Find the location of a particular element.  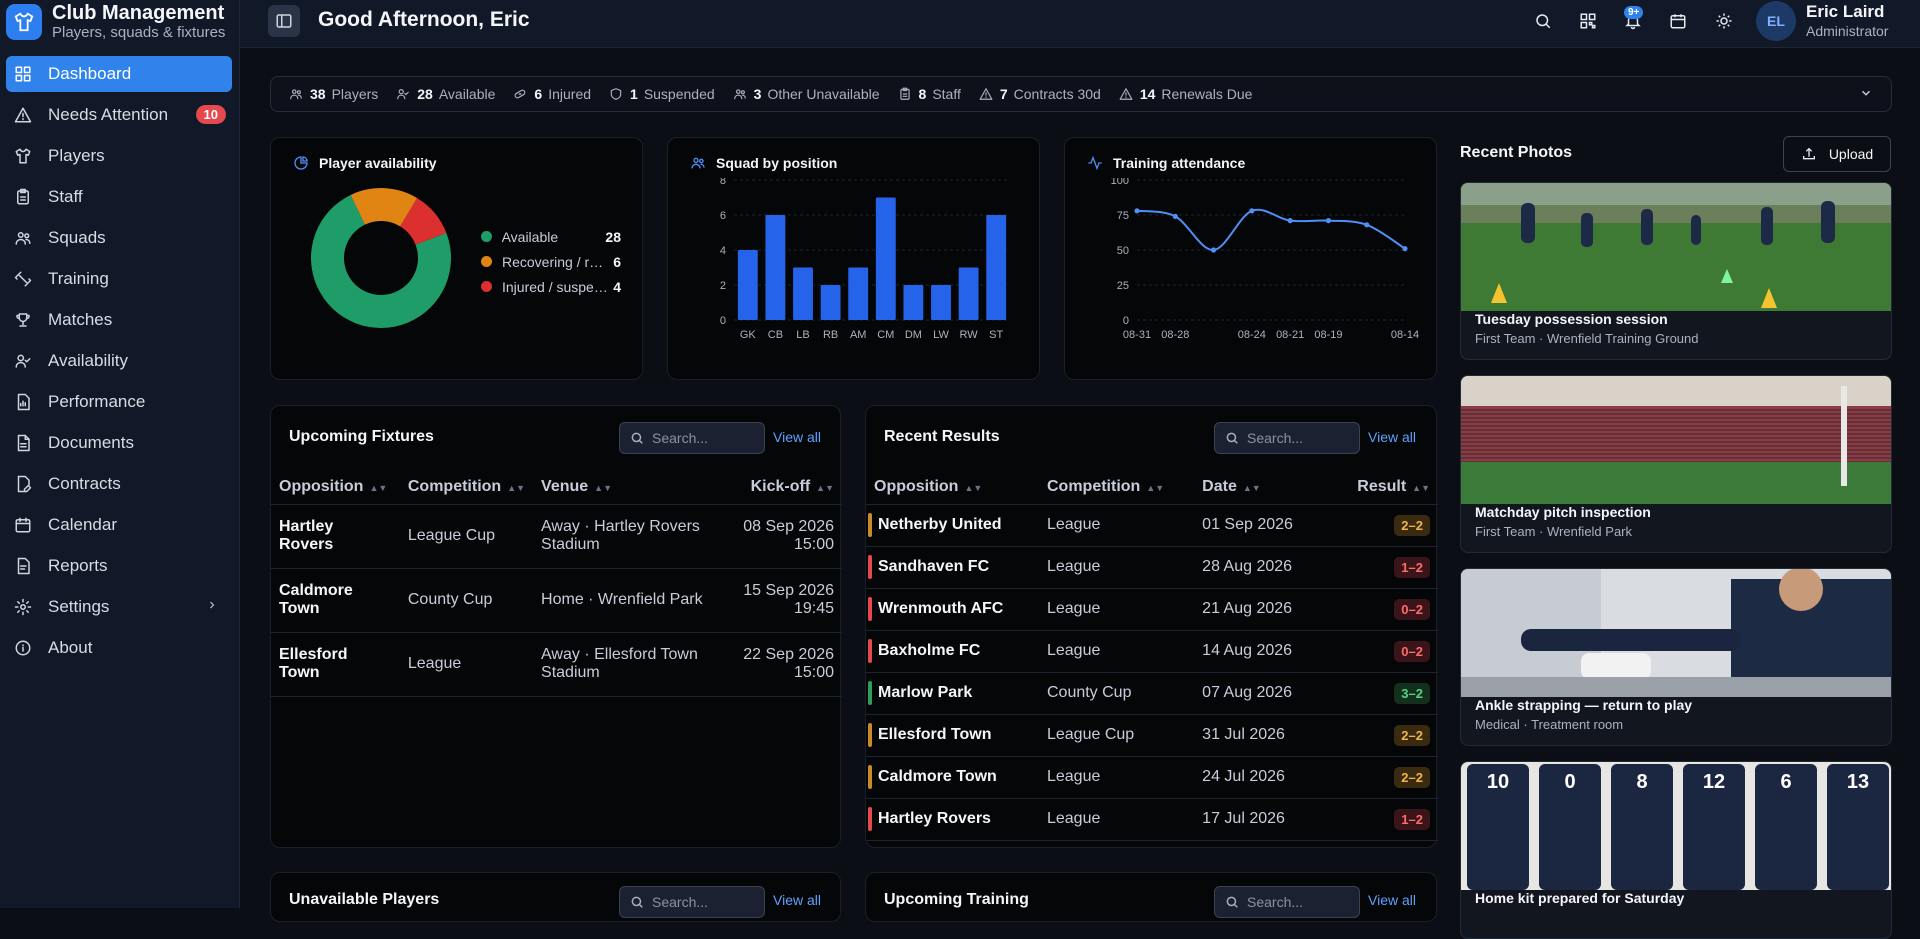

photo-caption: Matchday pitch inspection is located at coordinates (1563, 512).